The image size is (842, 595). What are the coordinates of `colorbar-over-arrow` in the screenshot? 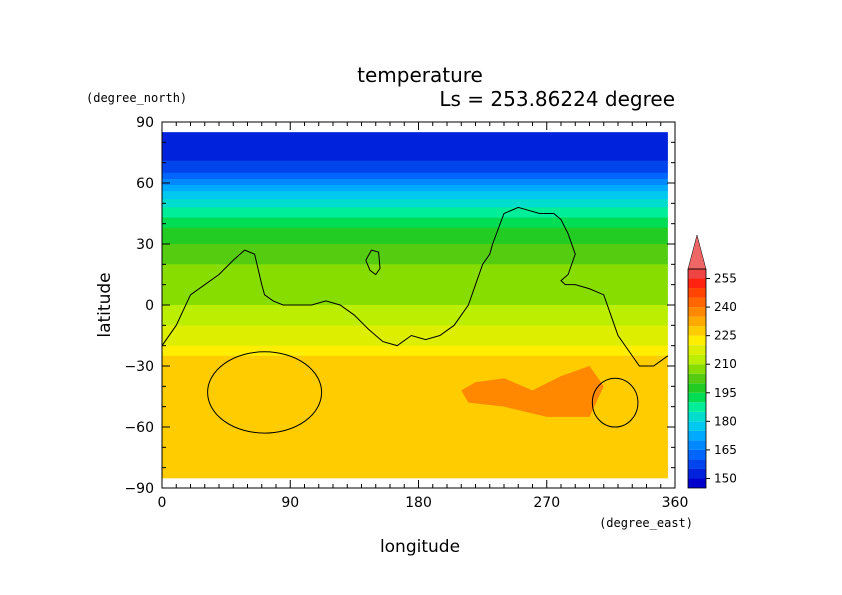 It's located at (697, 252).